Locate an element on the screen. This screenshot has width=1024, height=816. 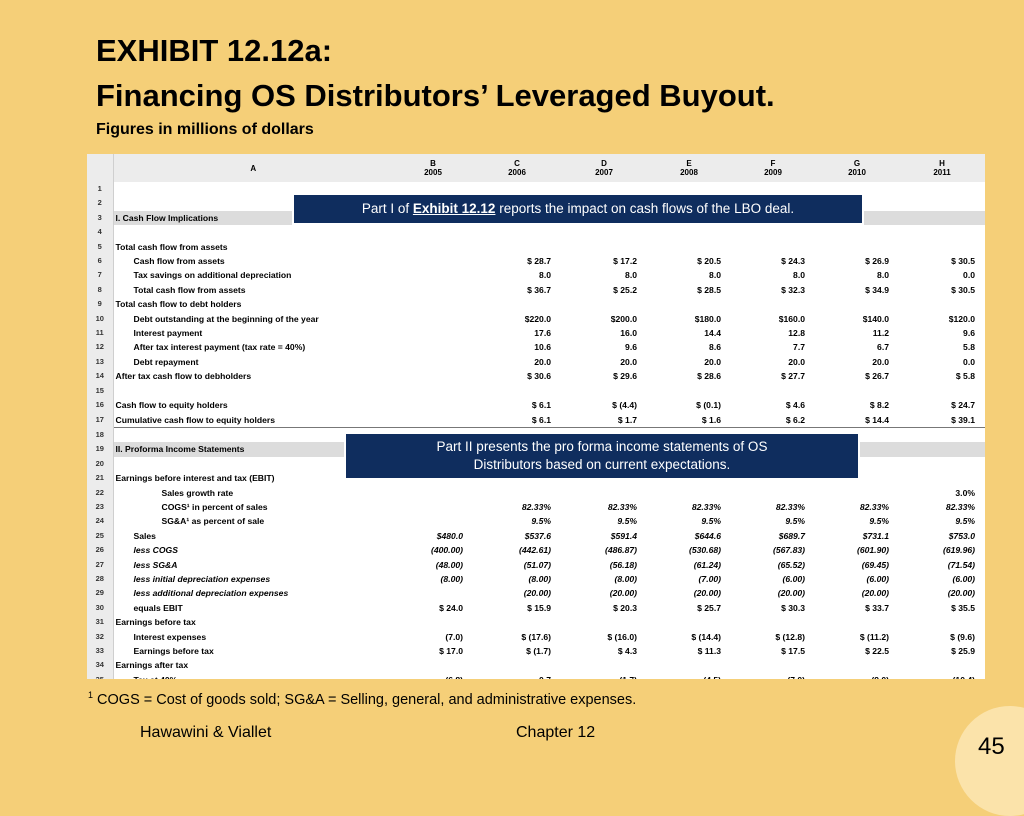
row-number: 5 is located at coordinates (100, 247).